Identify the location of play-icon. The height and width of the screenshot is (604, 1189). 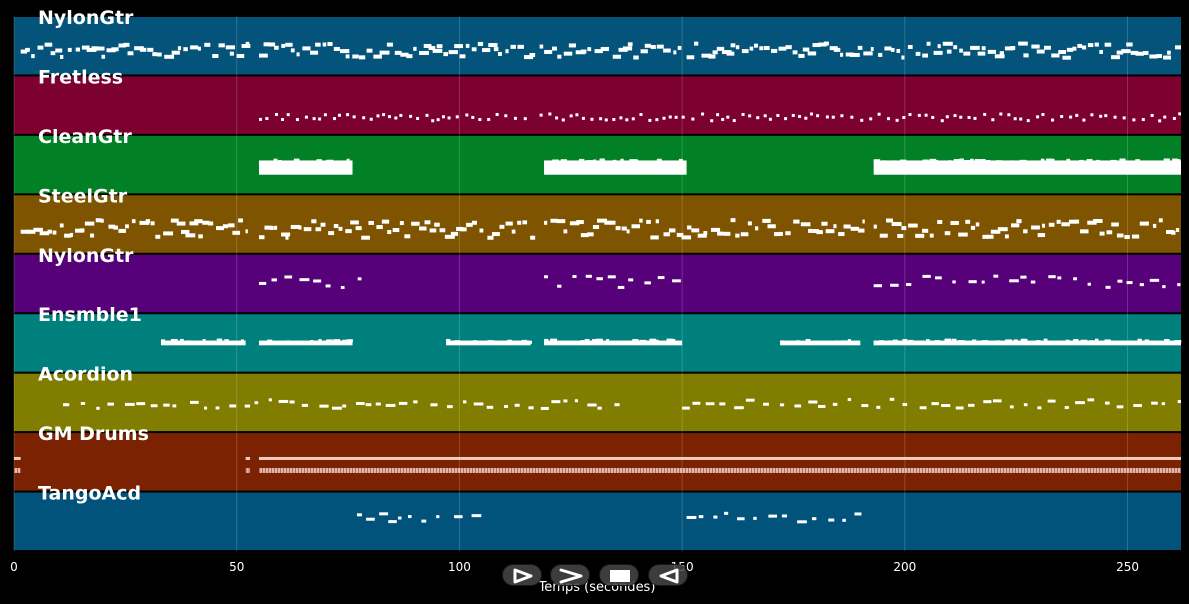
(669, 576).